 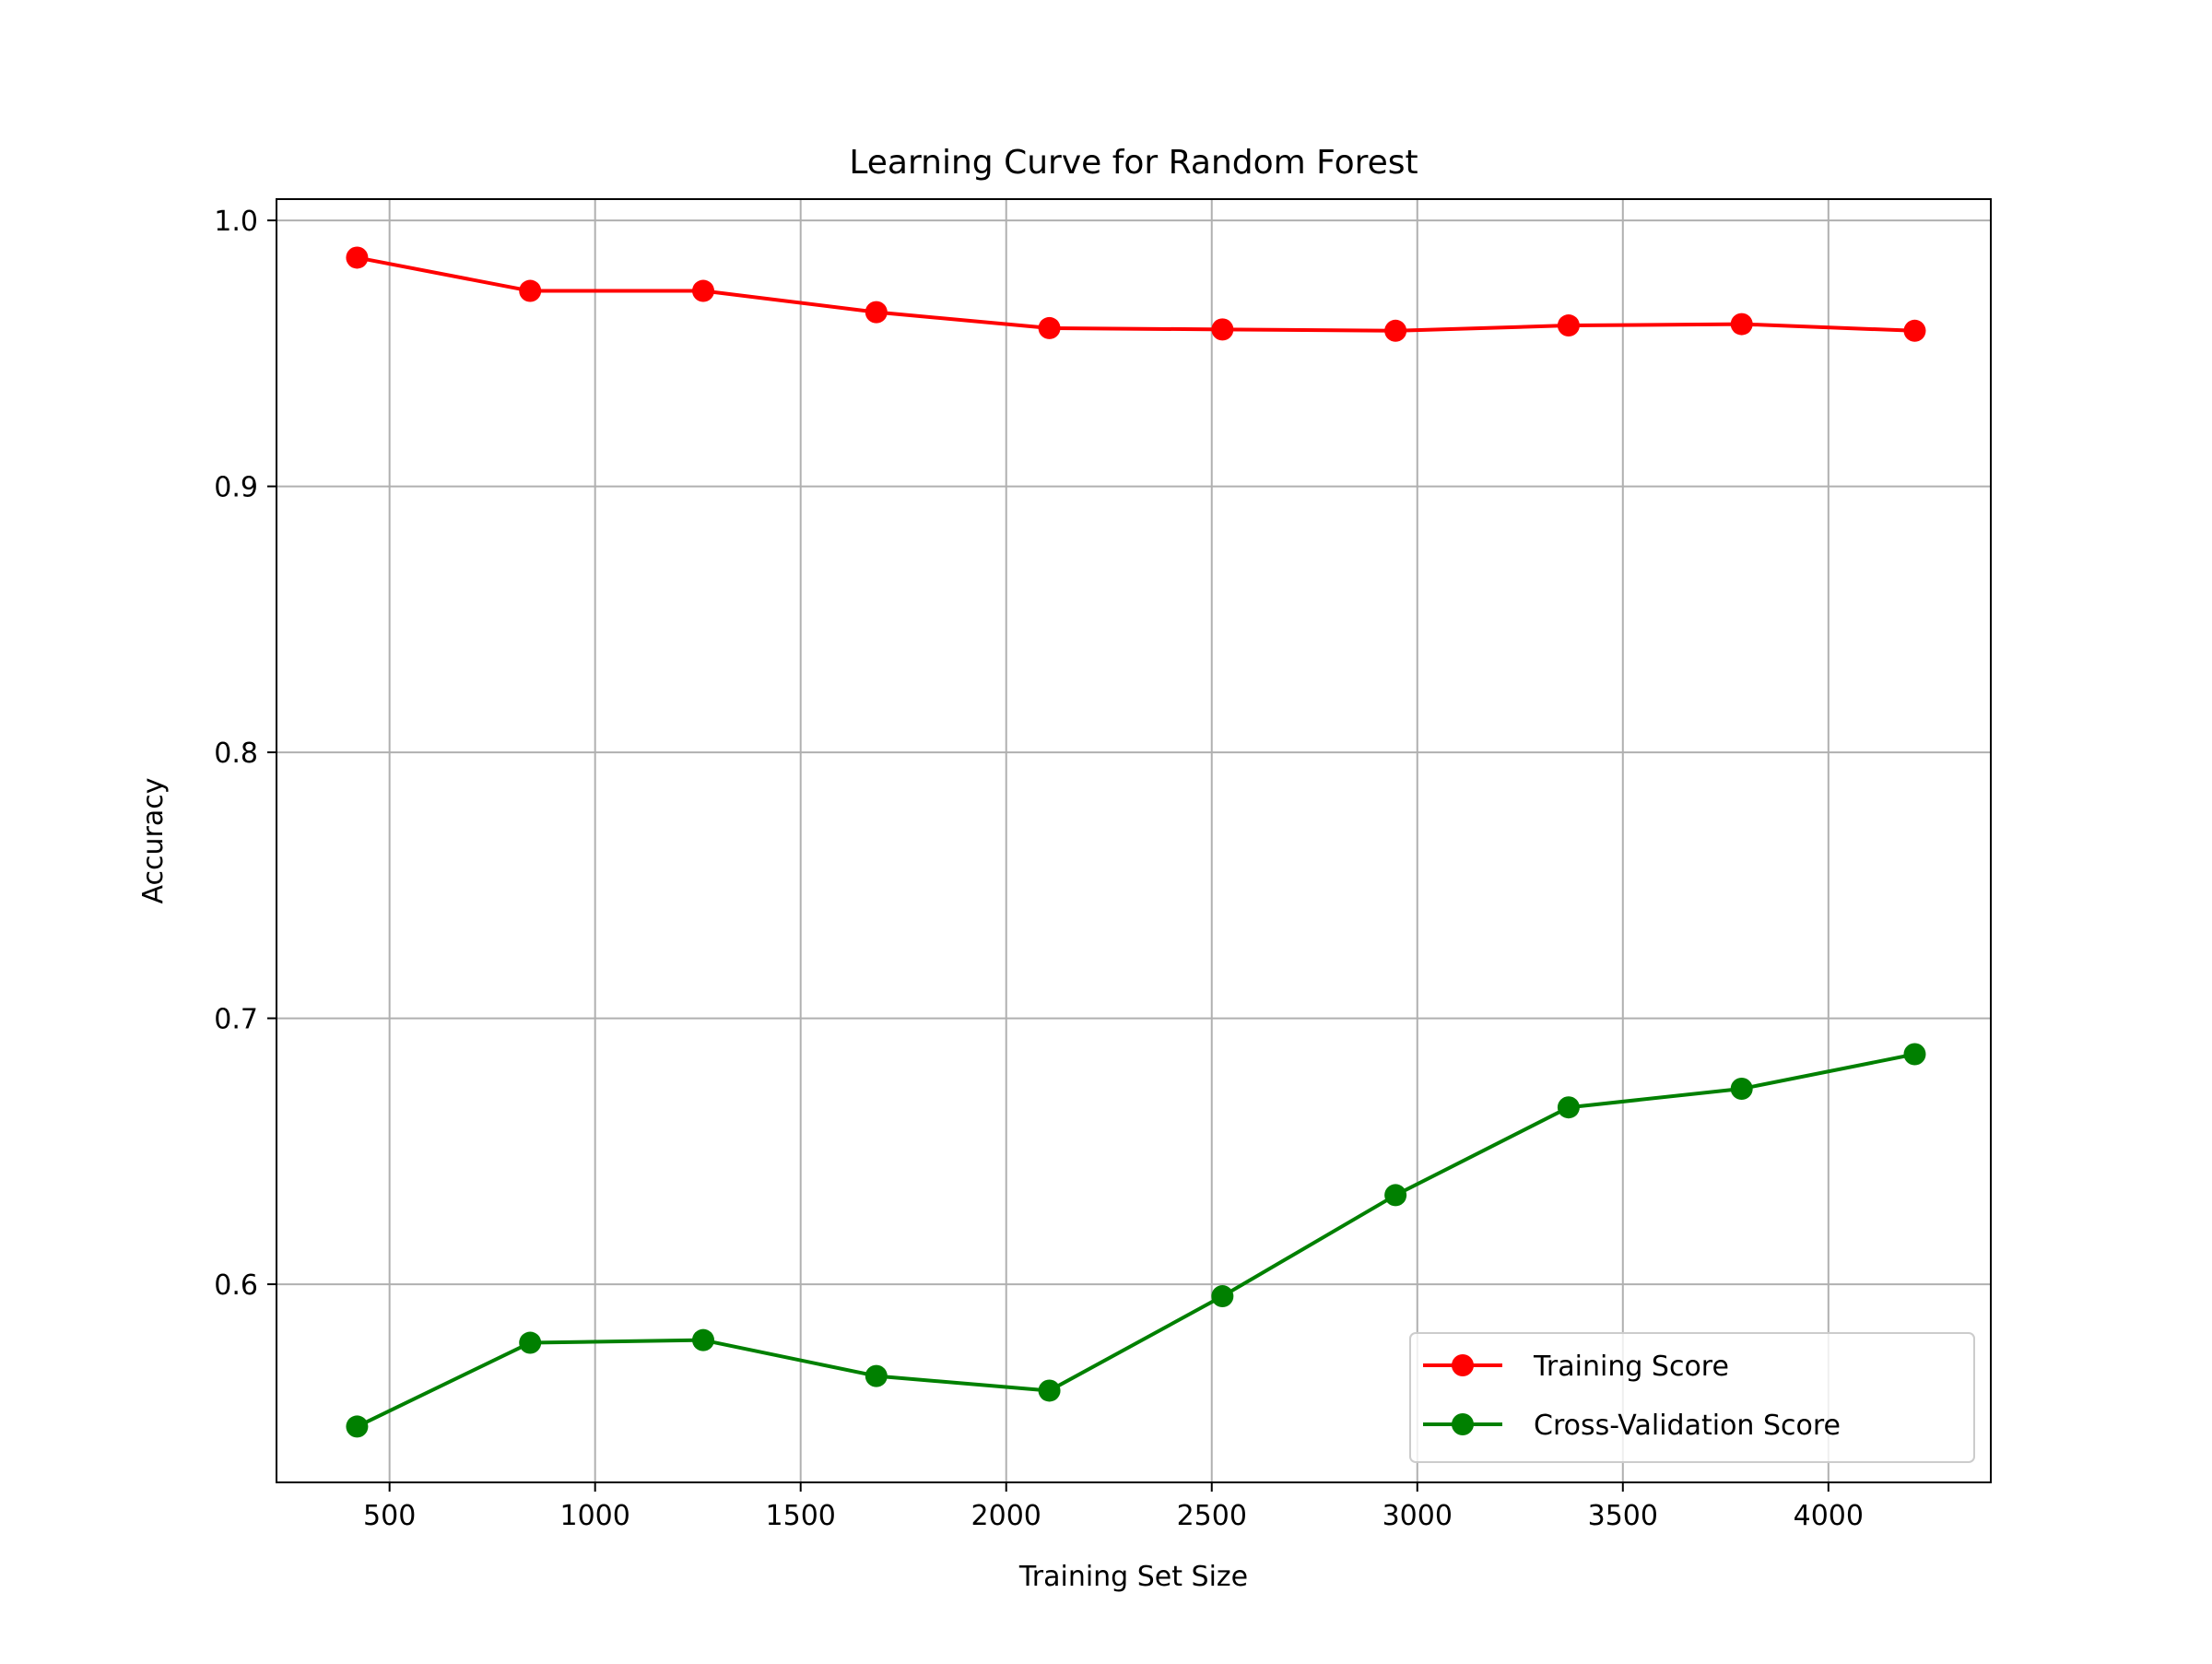 I want to click on y-axis-label: Accuracy, so click(x=153, y=841).